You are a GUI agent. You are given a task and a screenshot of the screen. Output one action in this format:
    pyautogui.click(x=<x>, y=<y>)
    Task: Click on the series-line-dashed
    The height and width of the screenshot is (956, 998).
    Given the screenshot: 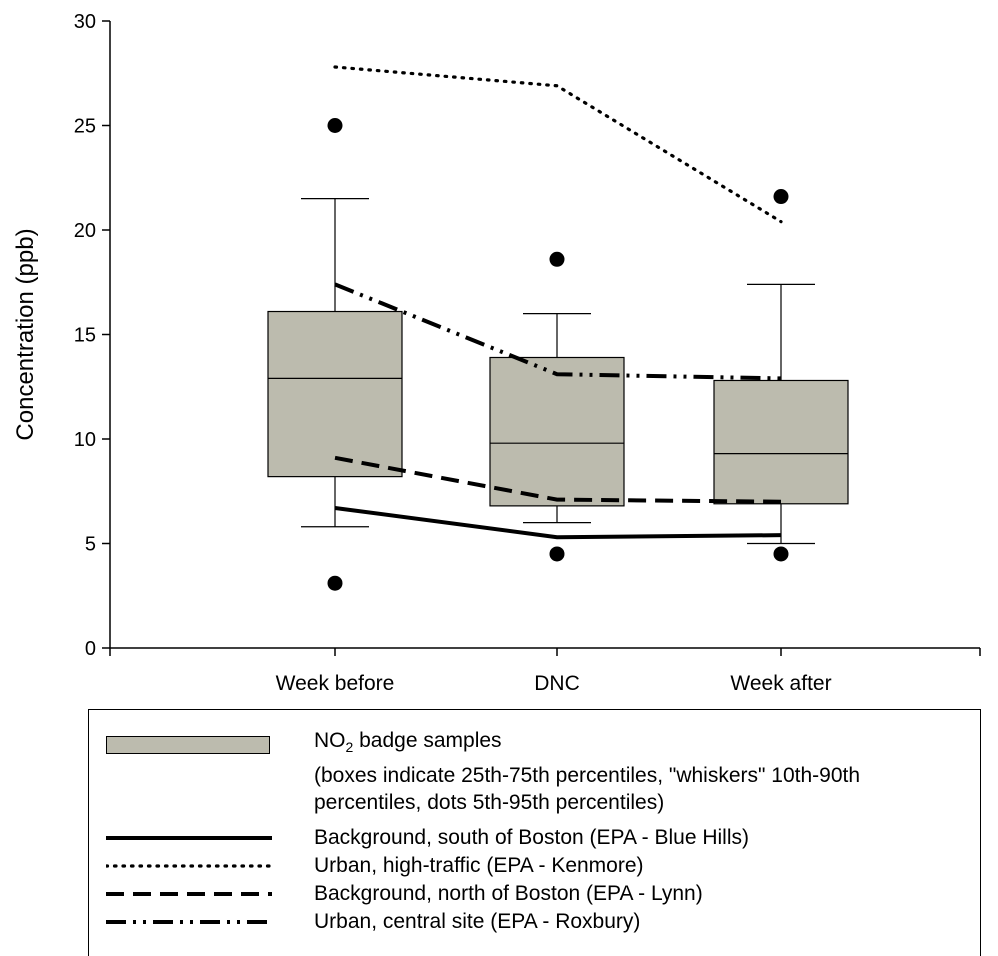 What is the action you would take?
    pyautogui.click(x=558, y=479)
    